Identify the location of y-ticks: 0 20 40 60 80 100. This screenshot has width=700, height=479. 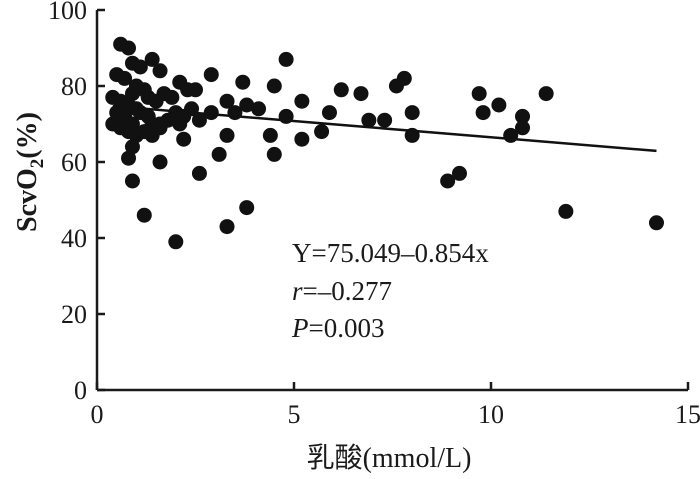
(76, 202).